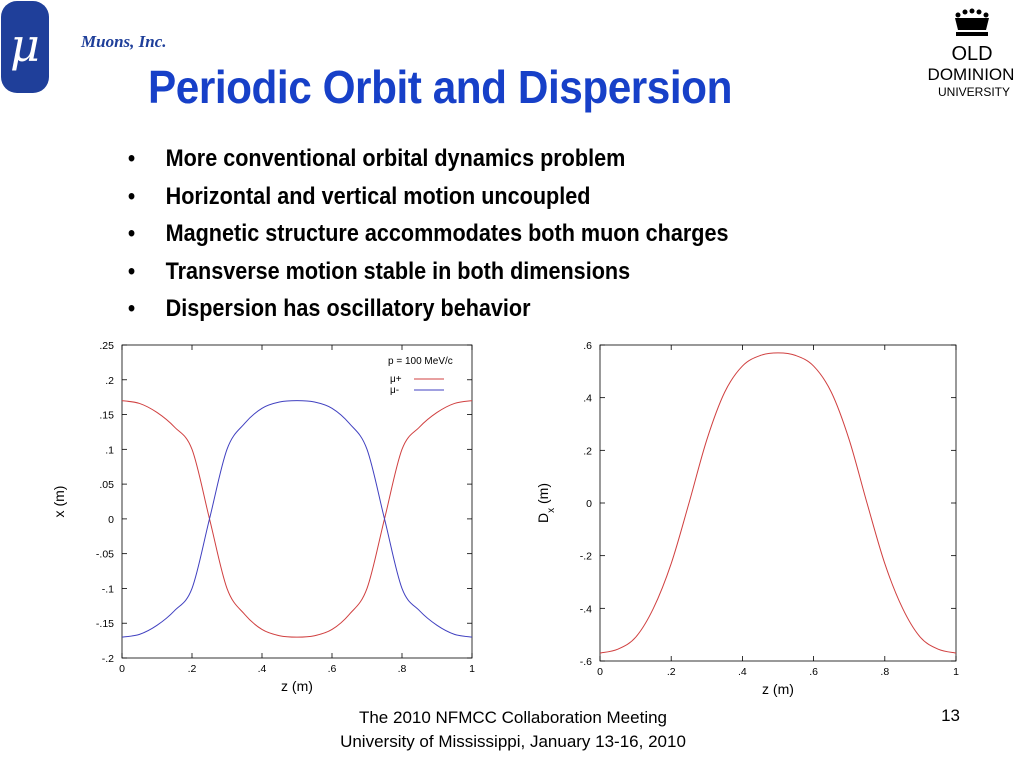 This screenshot has height=768, width=1024. Describe the element at coordinates (586, 662) in the screenshot. I see `y-tick-label: -.6` at that location.